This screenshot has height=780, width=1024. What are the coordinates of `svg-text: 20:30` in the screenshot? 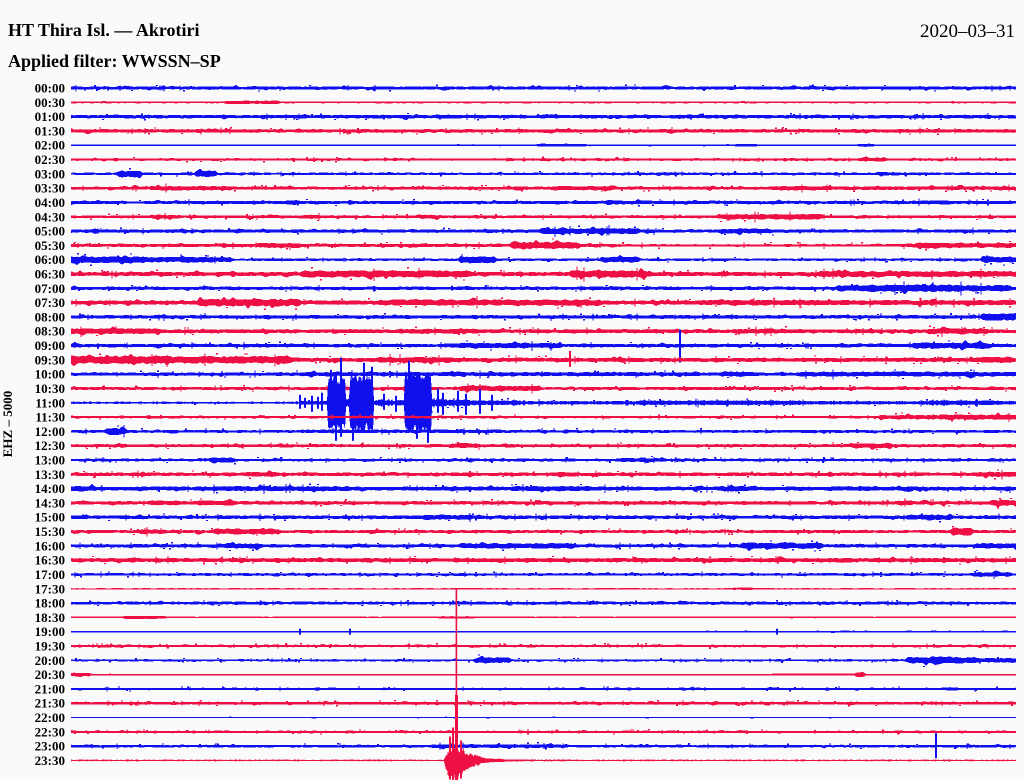 It's located at (50, 674).